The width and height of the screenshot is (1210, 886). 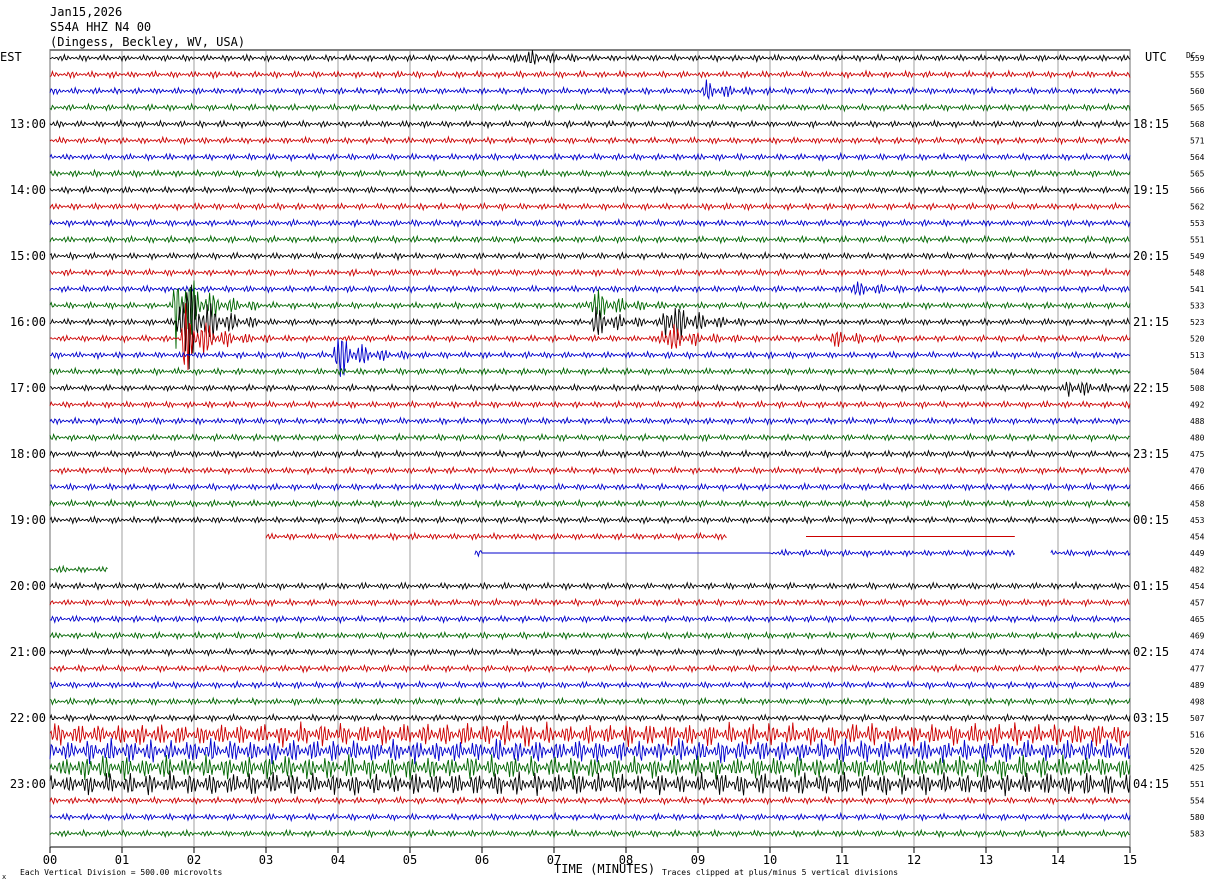 I want to click on dc-value: 492, so click(x=1197, y=405).